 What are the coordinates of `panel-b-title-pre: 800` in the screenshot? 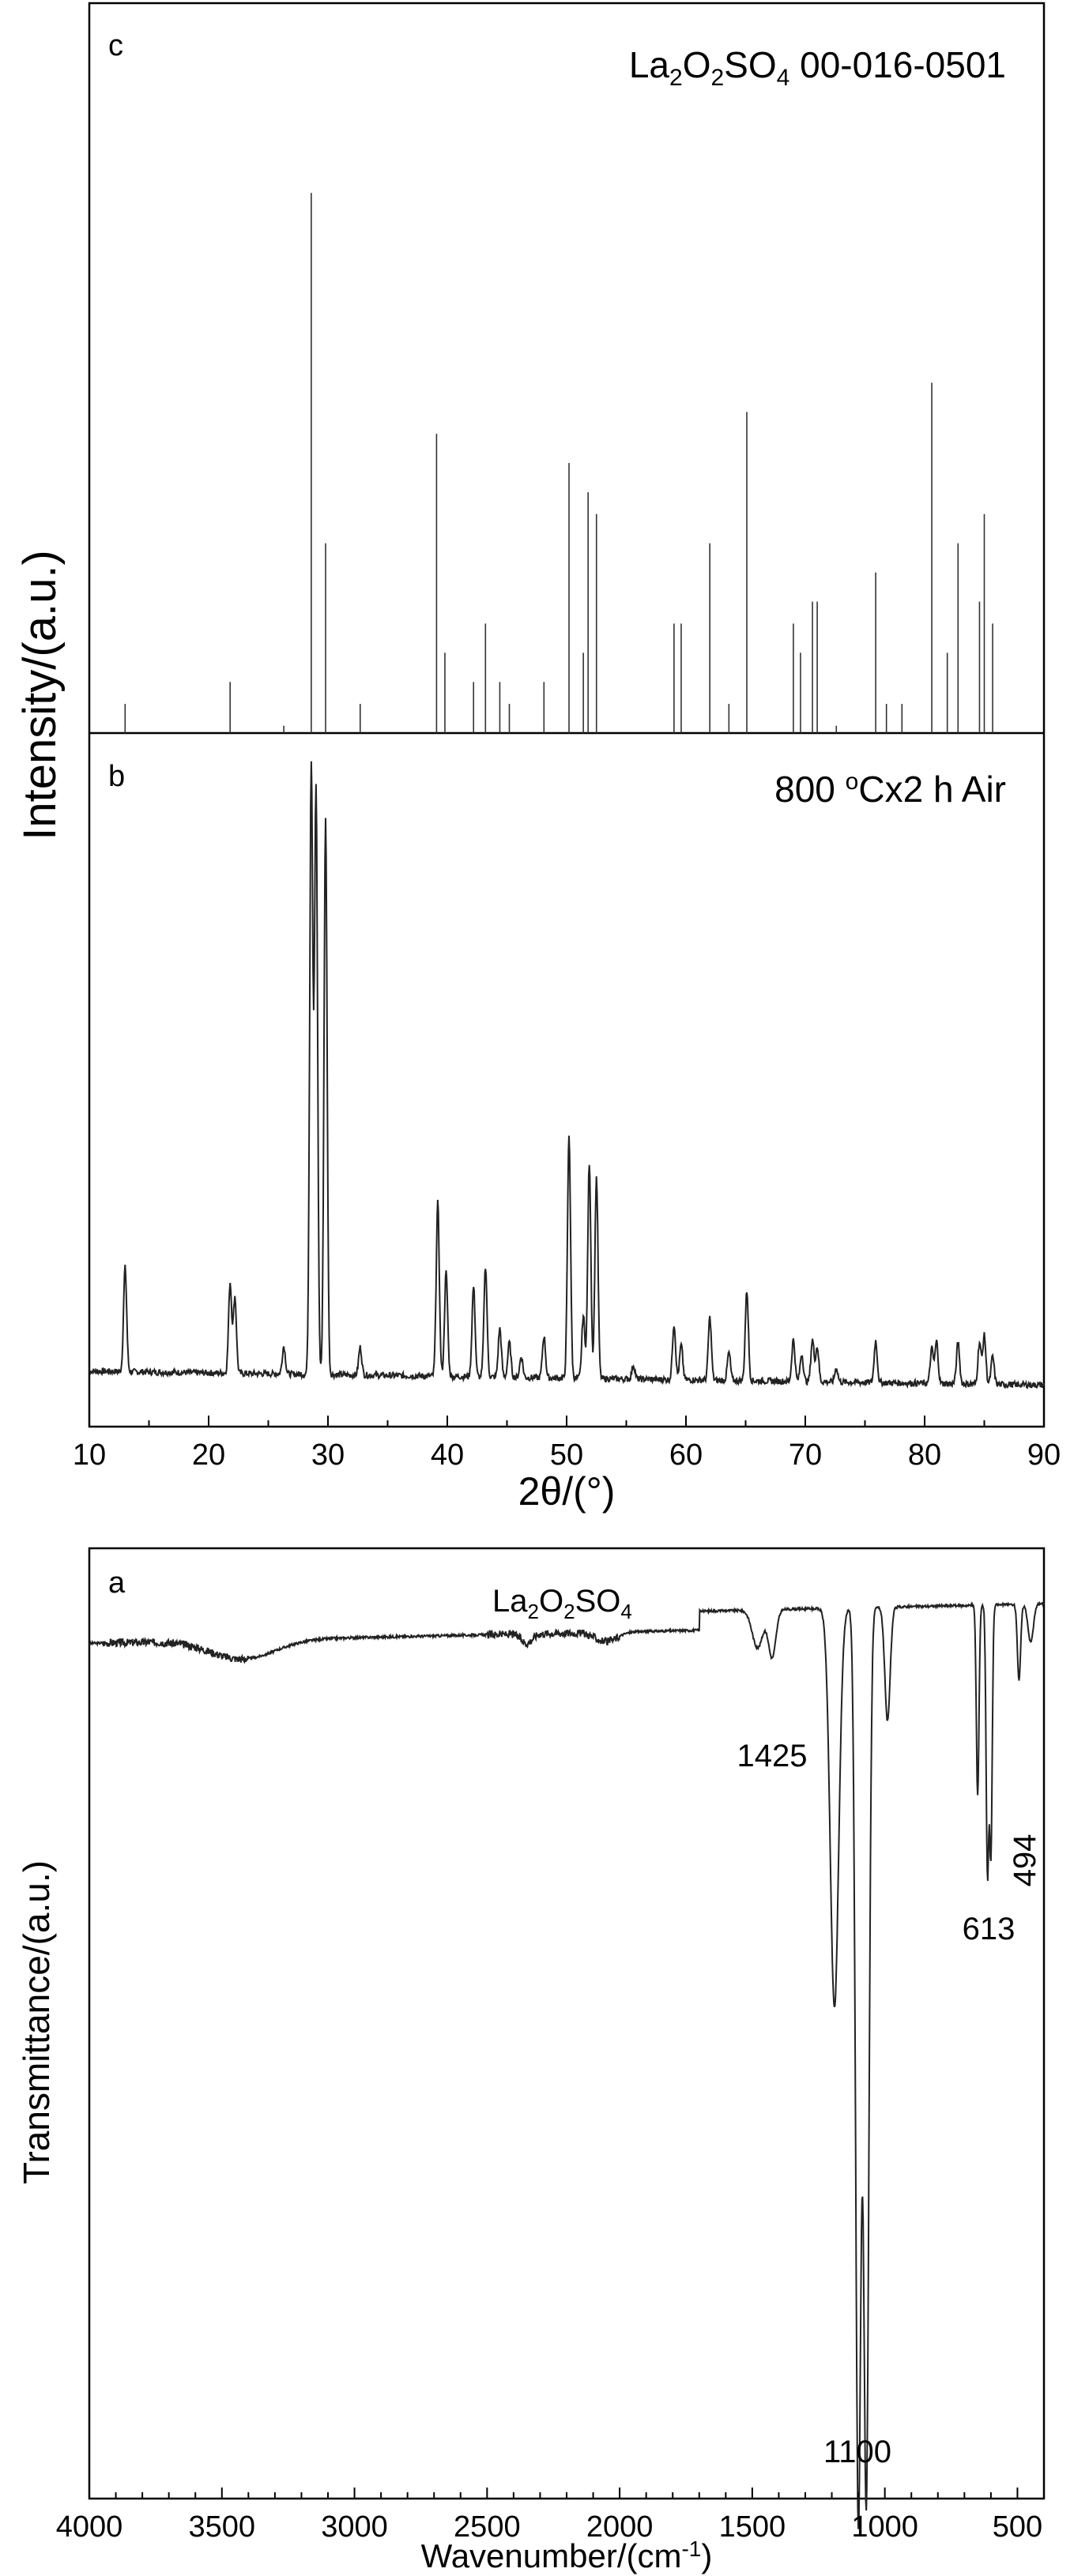 It's located at (810, 790).